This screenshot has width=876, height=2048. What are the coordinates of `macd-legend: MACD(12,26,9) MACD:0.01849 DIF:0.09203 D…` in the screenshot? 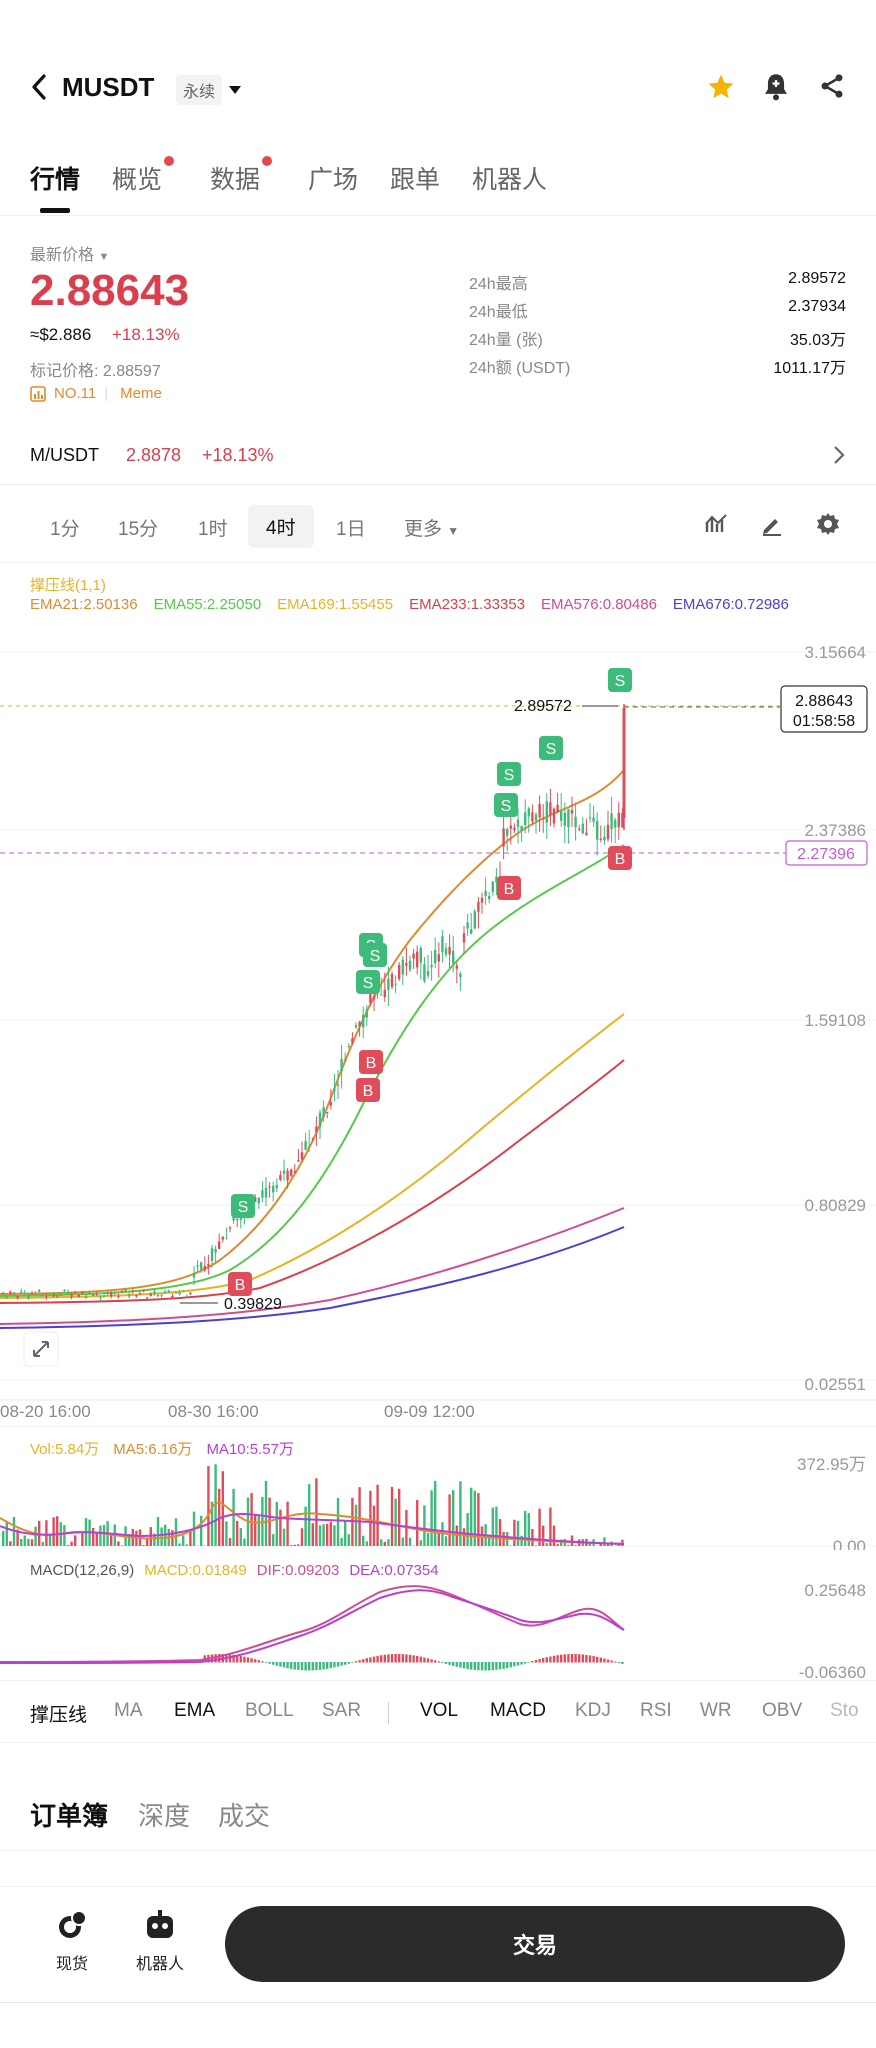 It's located at (234, 1570).